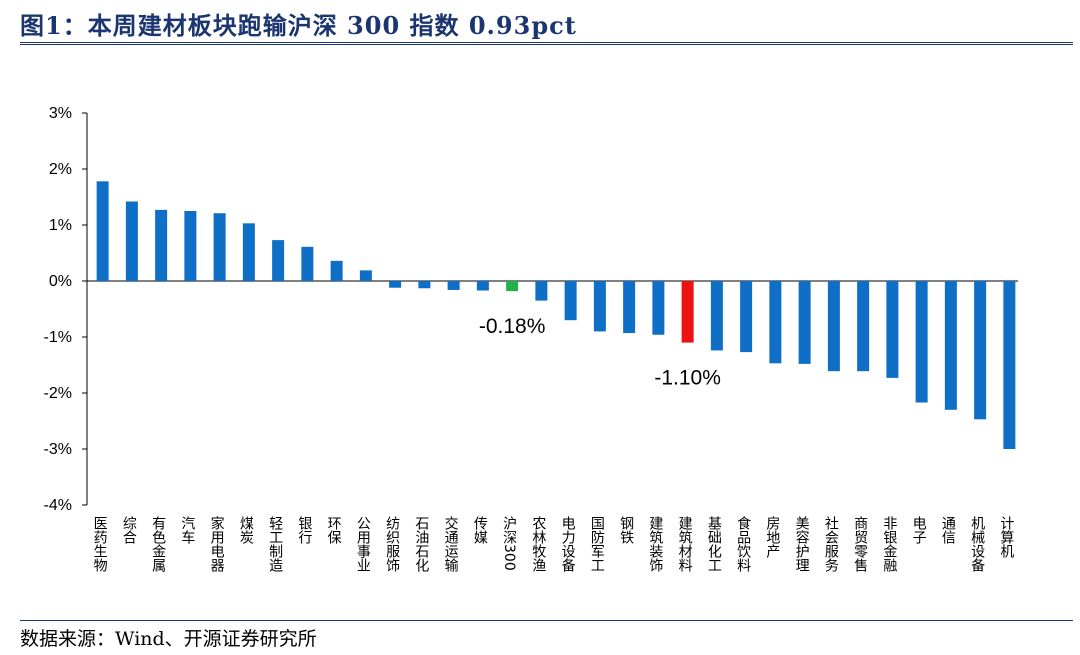 Image resolution: width=1080 pixels, height=655 pixels. Describe the element at coordinates (129, 530) in the screenshot. I see `x-tick-label: 综合` at that location.